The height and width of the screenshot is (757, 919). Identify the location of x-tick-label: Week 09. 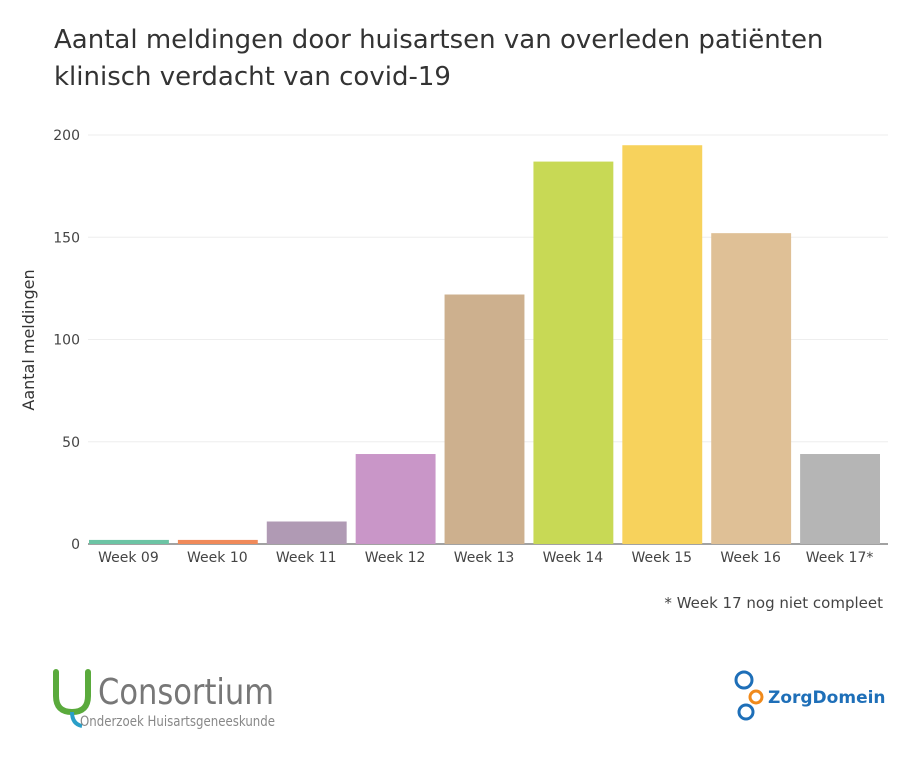
(128, 558).